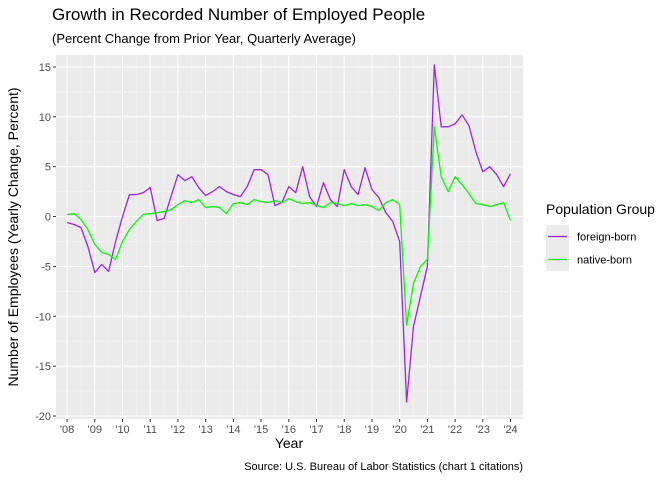 This screenshot has height=480, width=672. I want to click on x-tick-label: '11, so click(150, 430).